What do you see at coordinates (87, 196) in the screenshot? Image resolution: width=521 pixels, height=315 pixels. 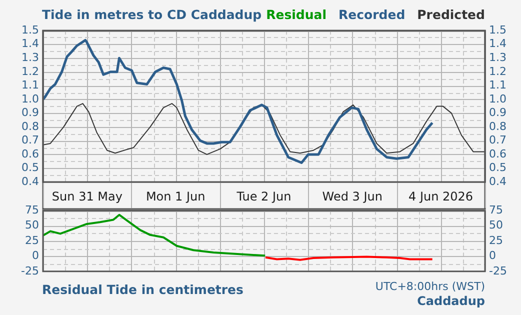 I see `x-tick-label: Sun 31 May` at bounding box center [87, 196].